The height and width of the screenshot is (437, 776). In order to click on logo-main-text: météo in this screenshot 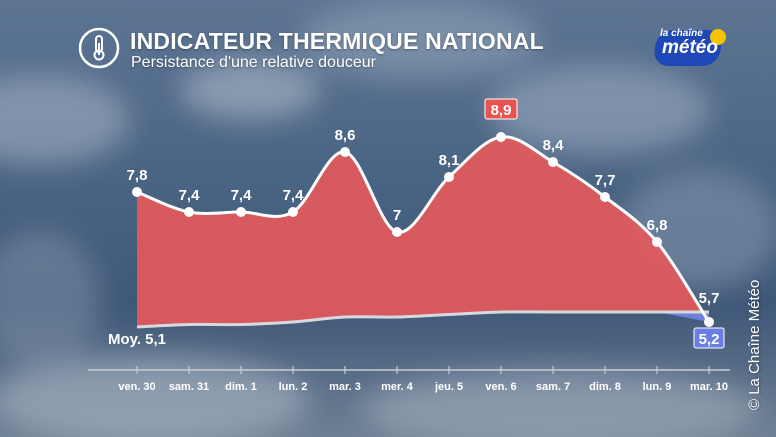, I will do `click(690, 47)`.